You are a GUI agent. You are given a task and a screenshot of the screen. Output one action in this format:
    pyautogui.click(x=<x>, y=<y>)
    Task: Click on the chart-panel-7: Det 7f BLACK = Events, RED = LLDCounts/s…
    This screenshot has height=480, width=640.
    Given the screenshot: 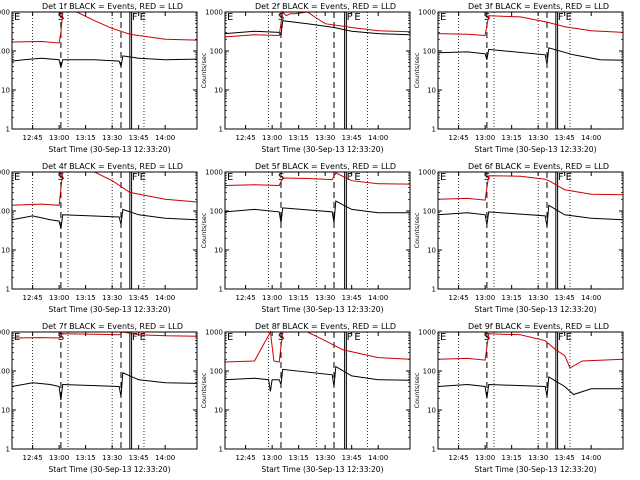 What is the action you would take?
    pyautogui.click(x=99, y=398)
    